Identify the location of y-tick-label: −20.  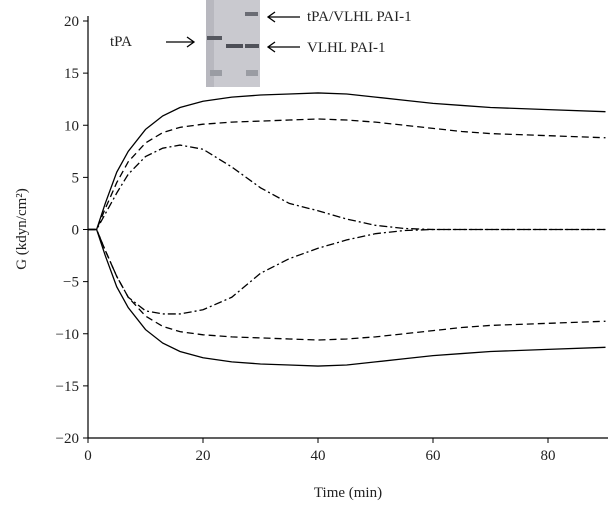
(67, 439).